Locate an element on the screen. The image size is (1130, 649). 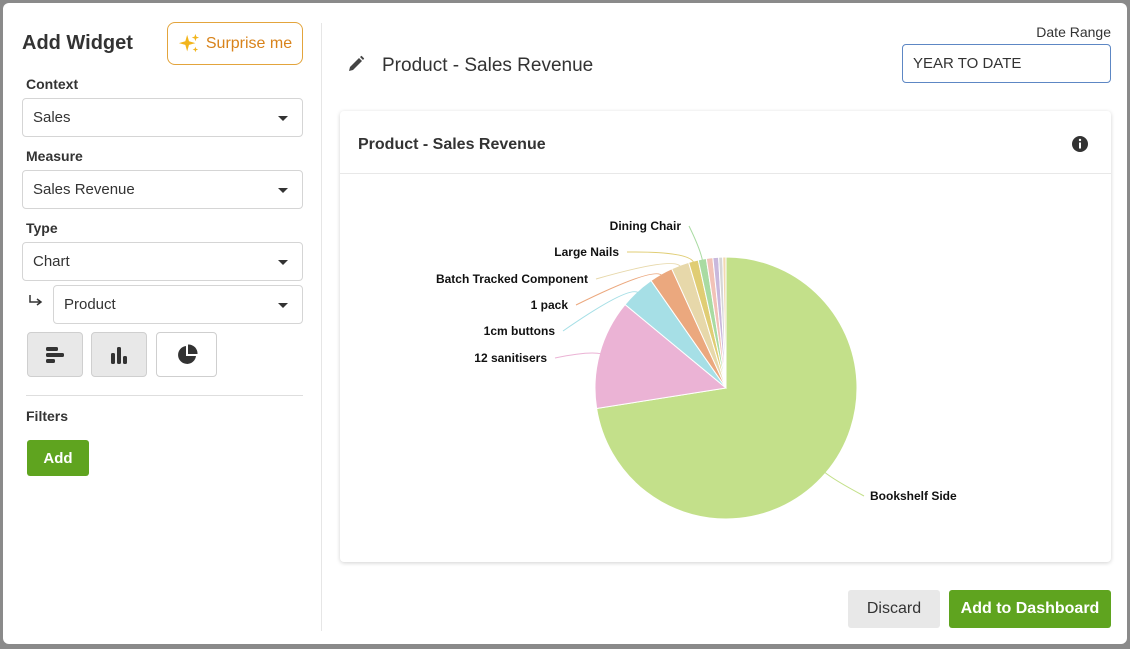
context-value: Sales is located at coordinates (52, 117).